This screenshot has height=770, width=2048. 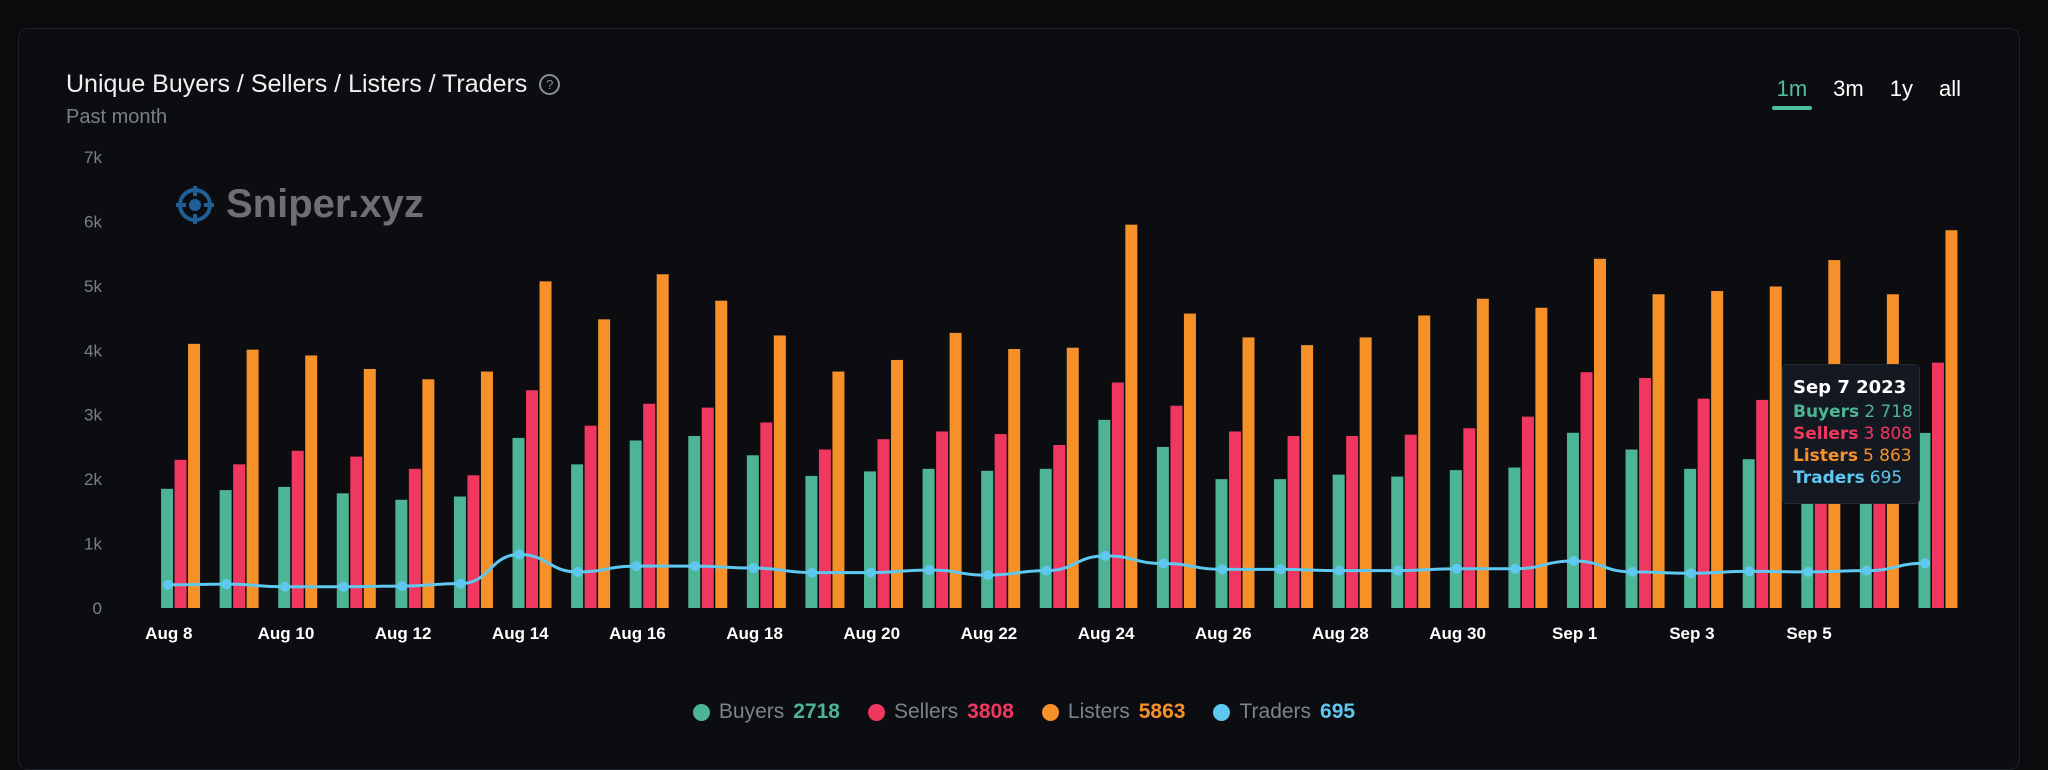 I want to click on tab-3m: 3m, so click(x=1848, y=88).